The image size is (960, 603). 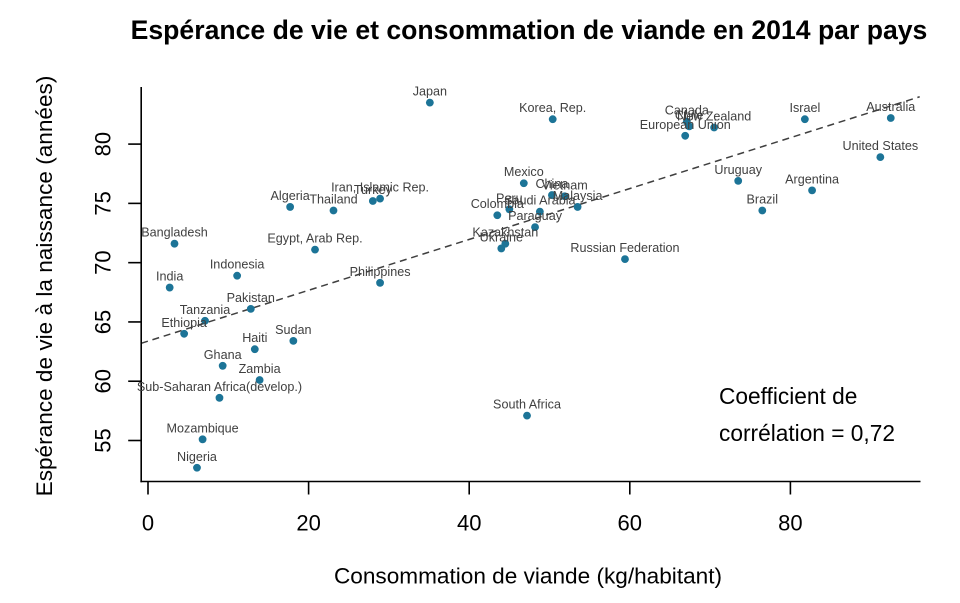 What do you see at coordinates (812, 179) in the screenshot?
I see `country-label: Argentina` at bounding box center [812, 179].